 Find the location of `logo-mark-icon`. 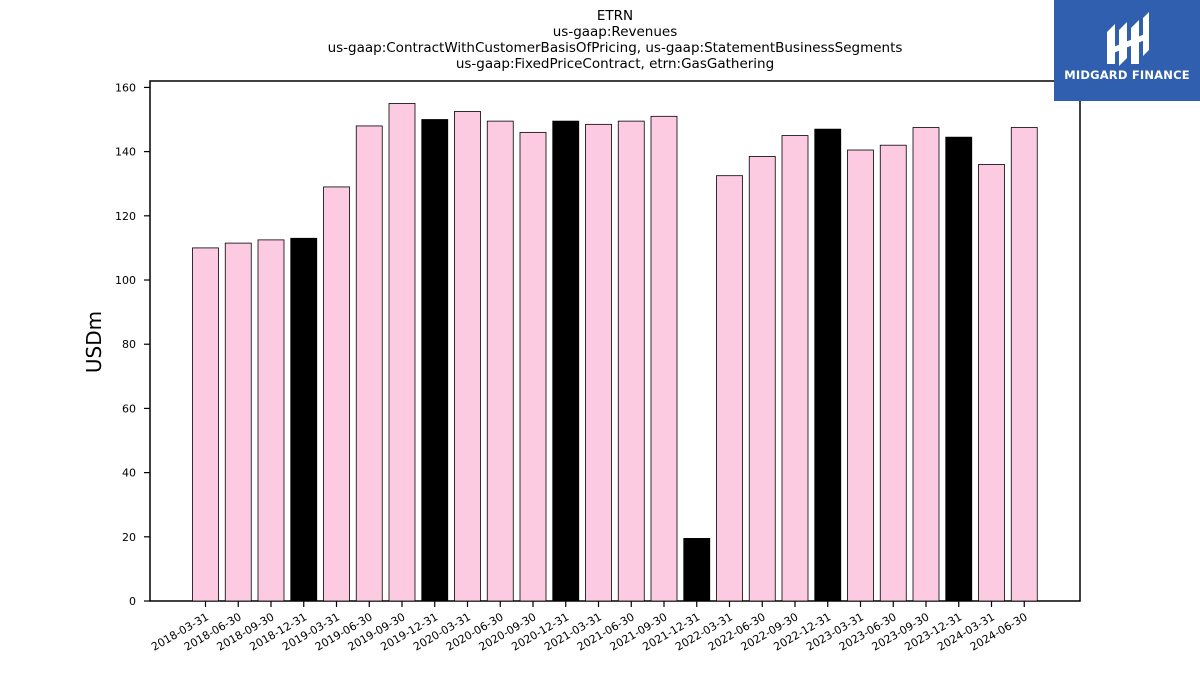

logo-mark-icon is located at coordinates (1128, 39).